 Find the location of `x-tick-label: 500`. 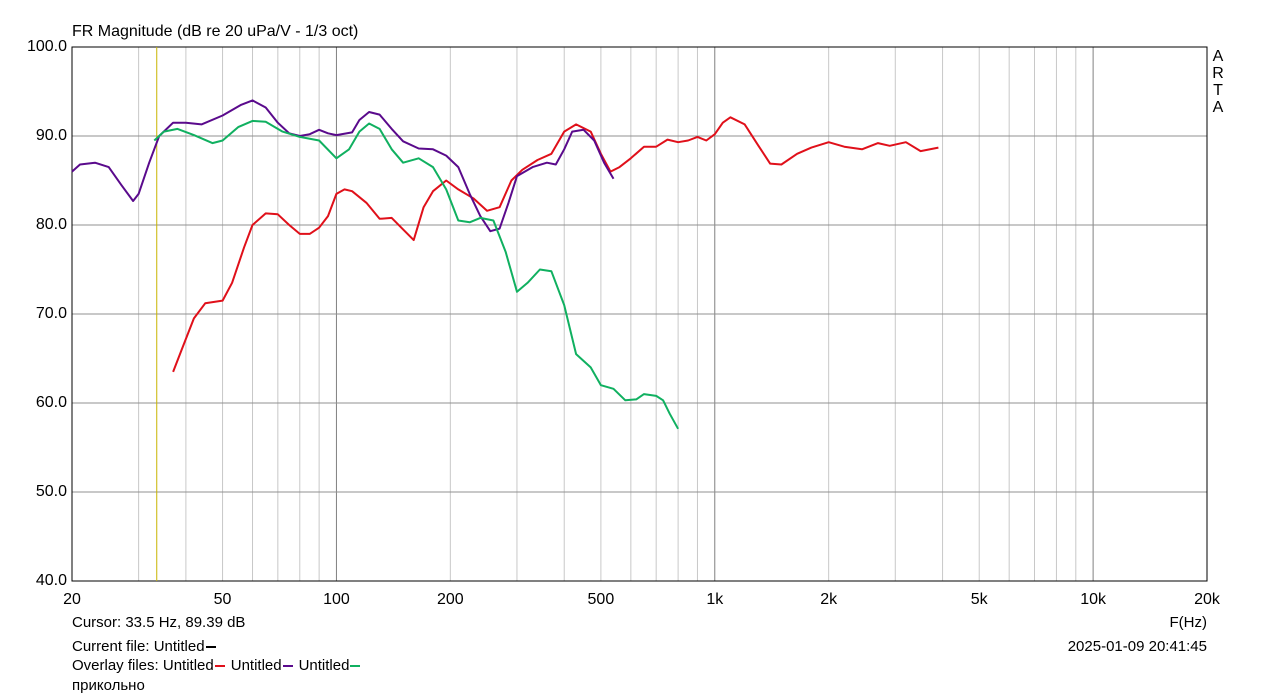

x-tick-label: 500 is located at coordinates (601, 599).